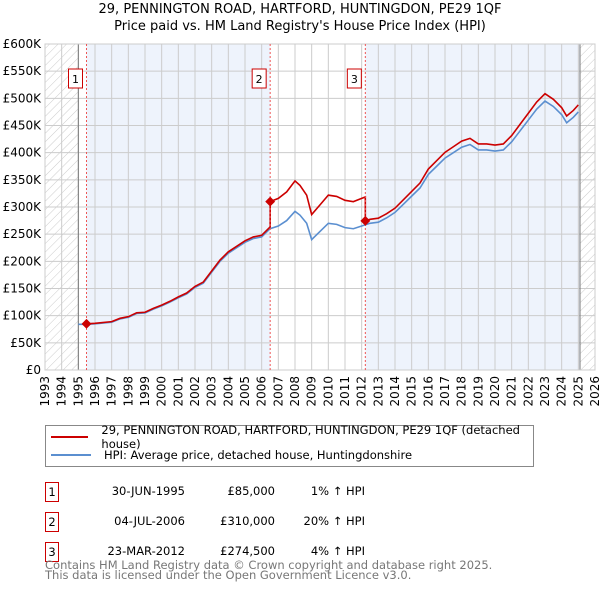  What do you see at coordinates (462, 391) in the screenshot?
I see `x-tick-label: 2018` at bounding box center [462, 391].